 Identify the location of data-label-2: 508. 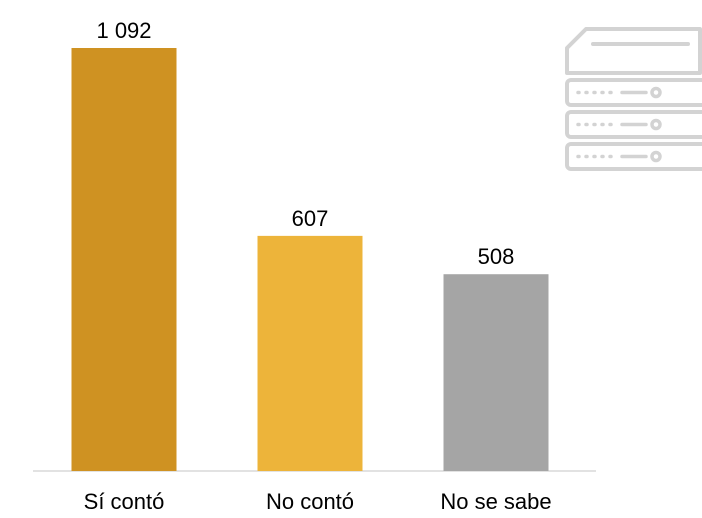
(496, 256).